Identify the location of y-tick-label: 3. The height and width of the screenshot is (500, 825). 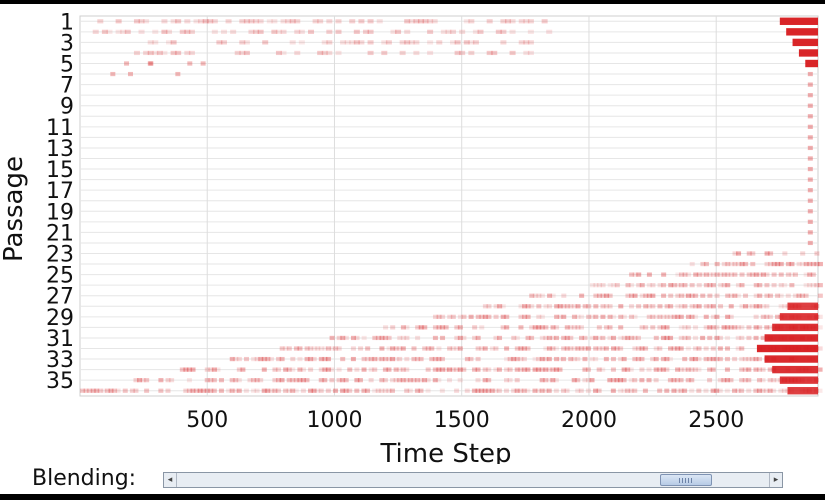
(67, 43).